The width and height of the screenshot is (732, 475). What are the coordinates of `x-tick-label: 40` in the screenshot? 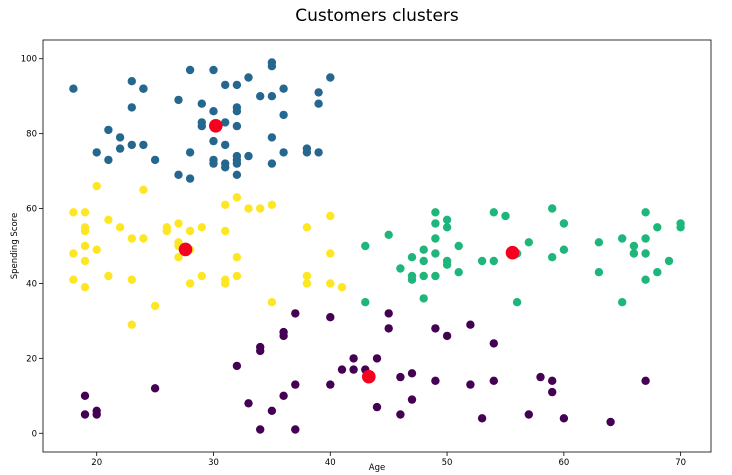 It's located at (330, 463).